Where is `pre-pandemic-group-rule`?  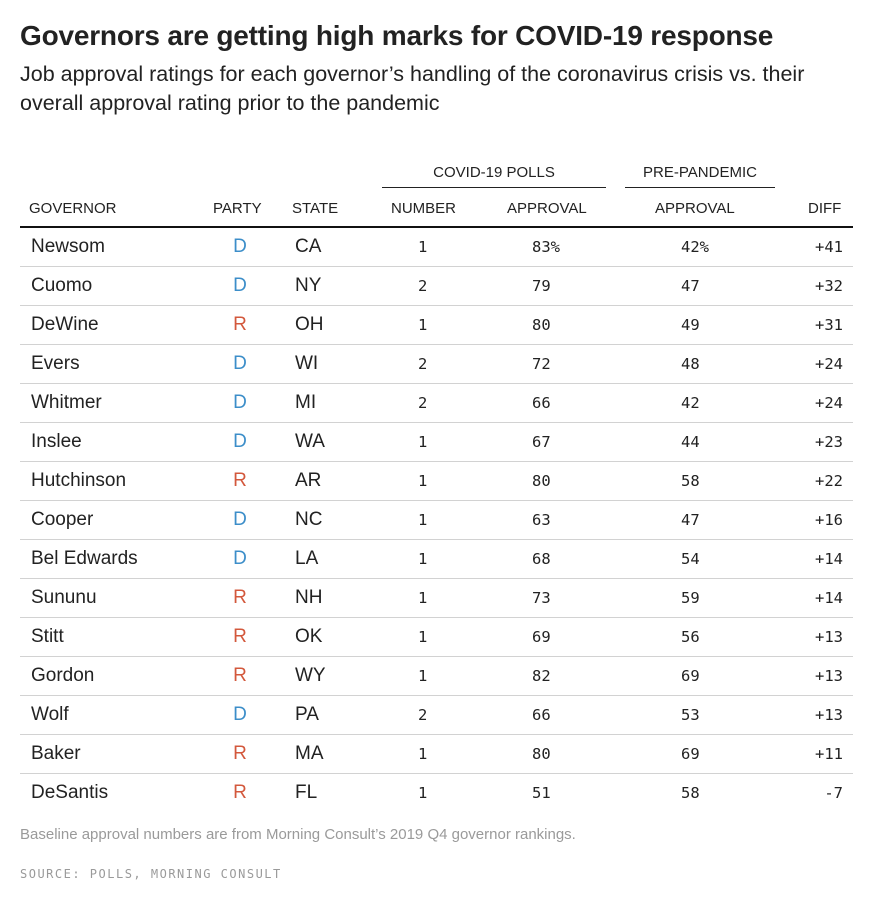
pre-pandemic-group-rule is located at coordinates (700, 187).